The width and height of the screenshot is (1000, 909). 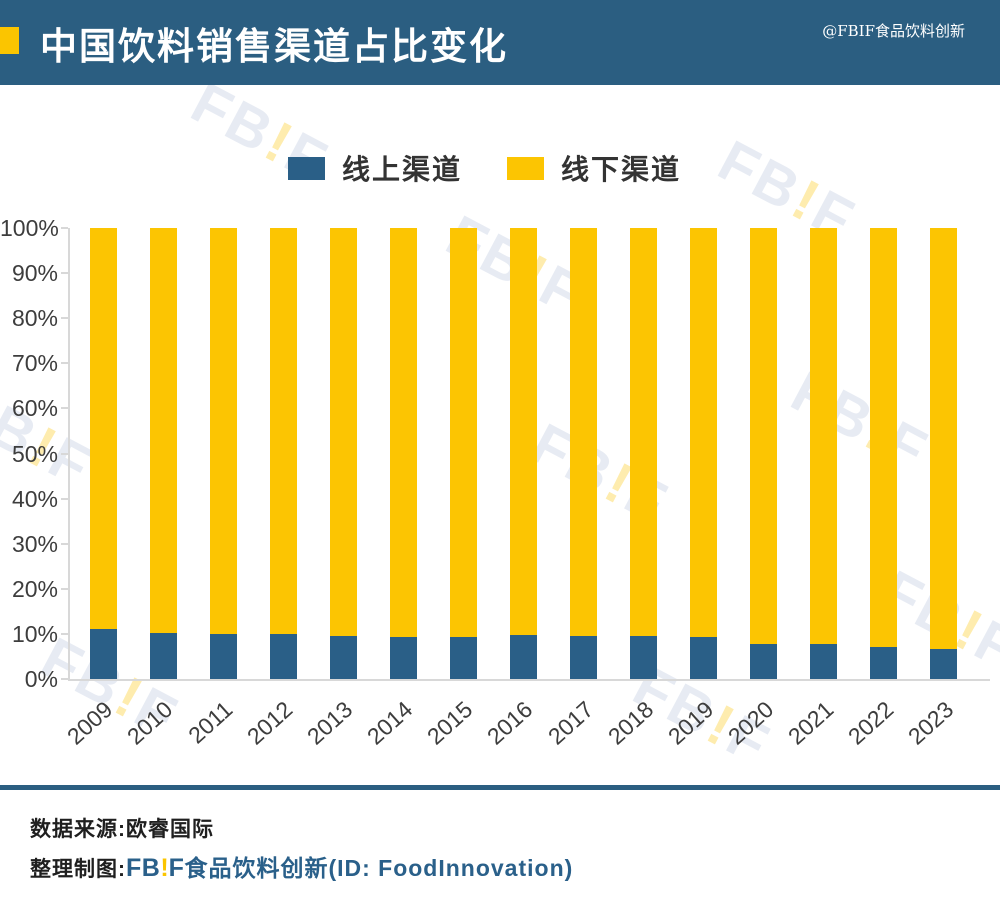 I want to click on x-axis-label-2010: 2010, so click(x=150, y=723).